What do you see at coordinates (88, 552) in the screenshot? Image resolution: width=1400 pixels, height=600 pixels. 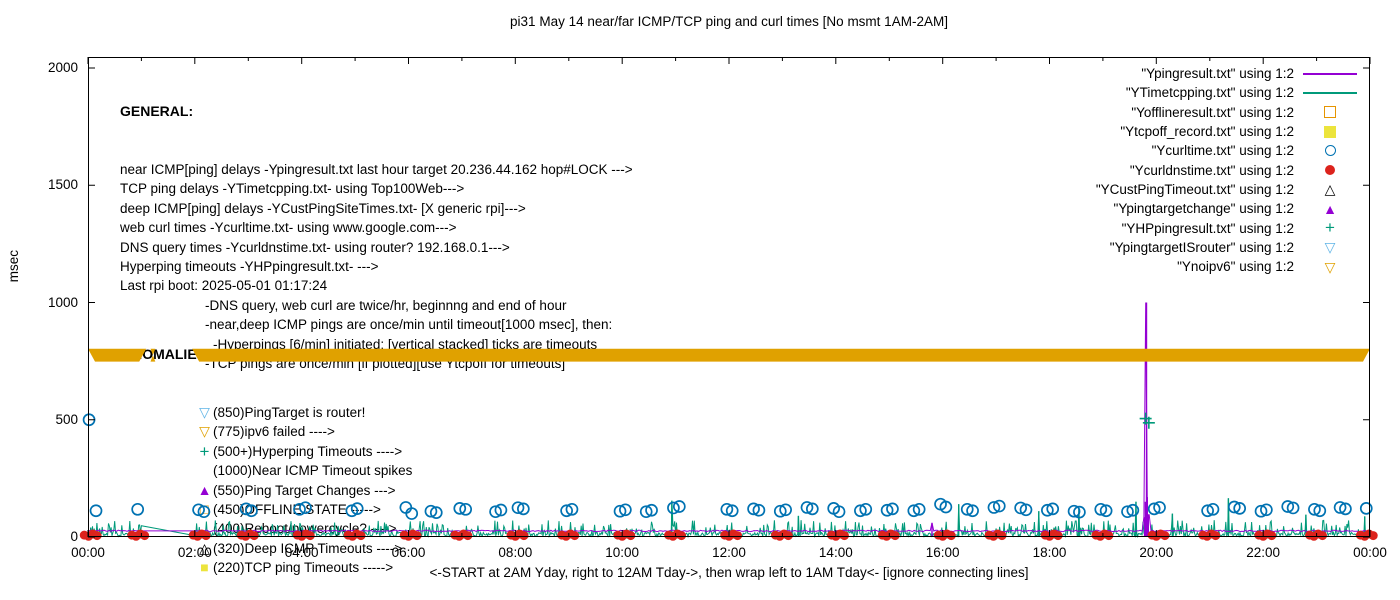 I see `x-tick-label: 00:00` at bounding box center [88, 552].